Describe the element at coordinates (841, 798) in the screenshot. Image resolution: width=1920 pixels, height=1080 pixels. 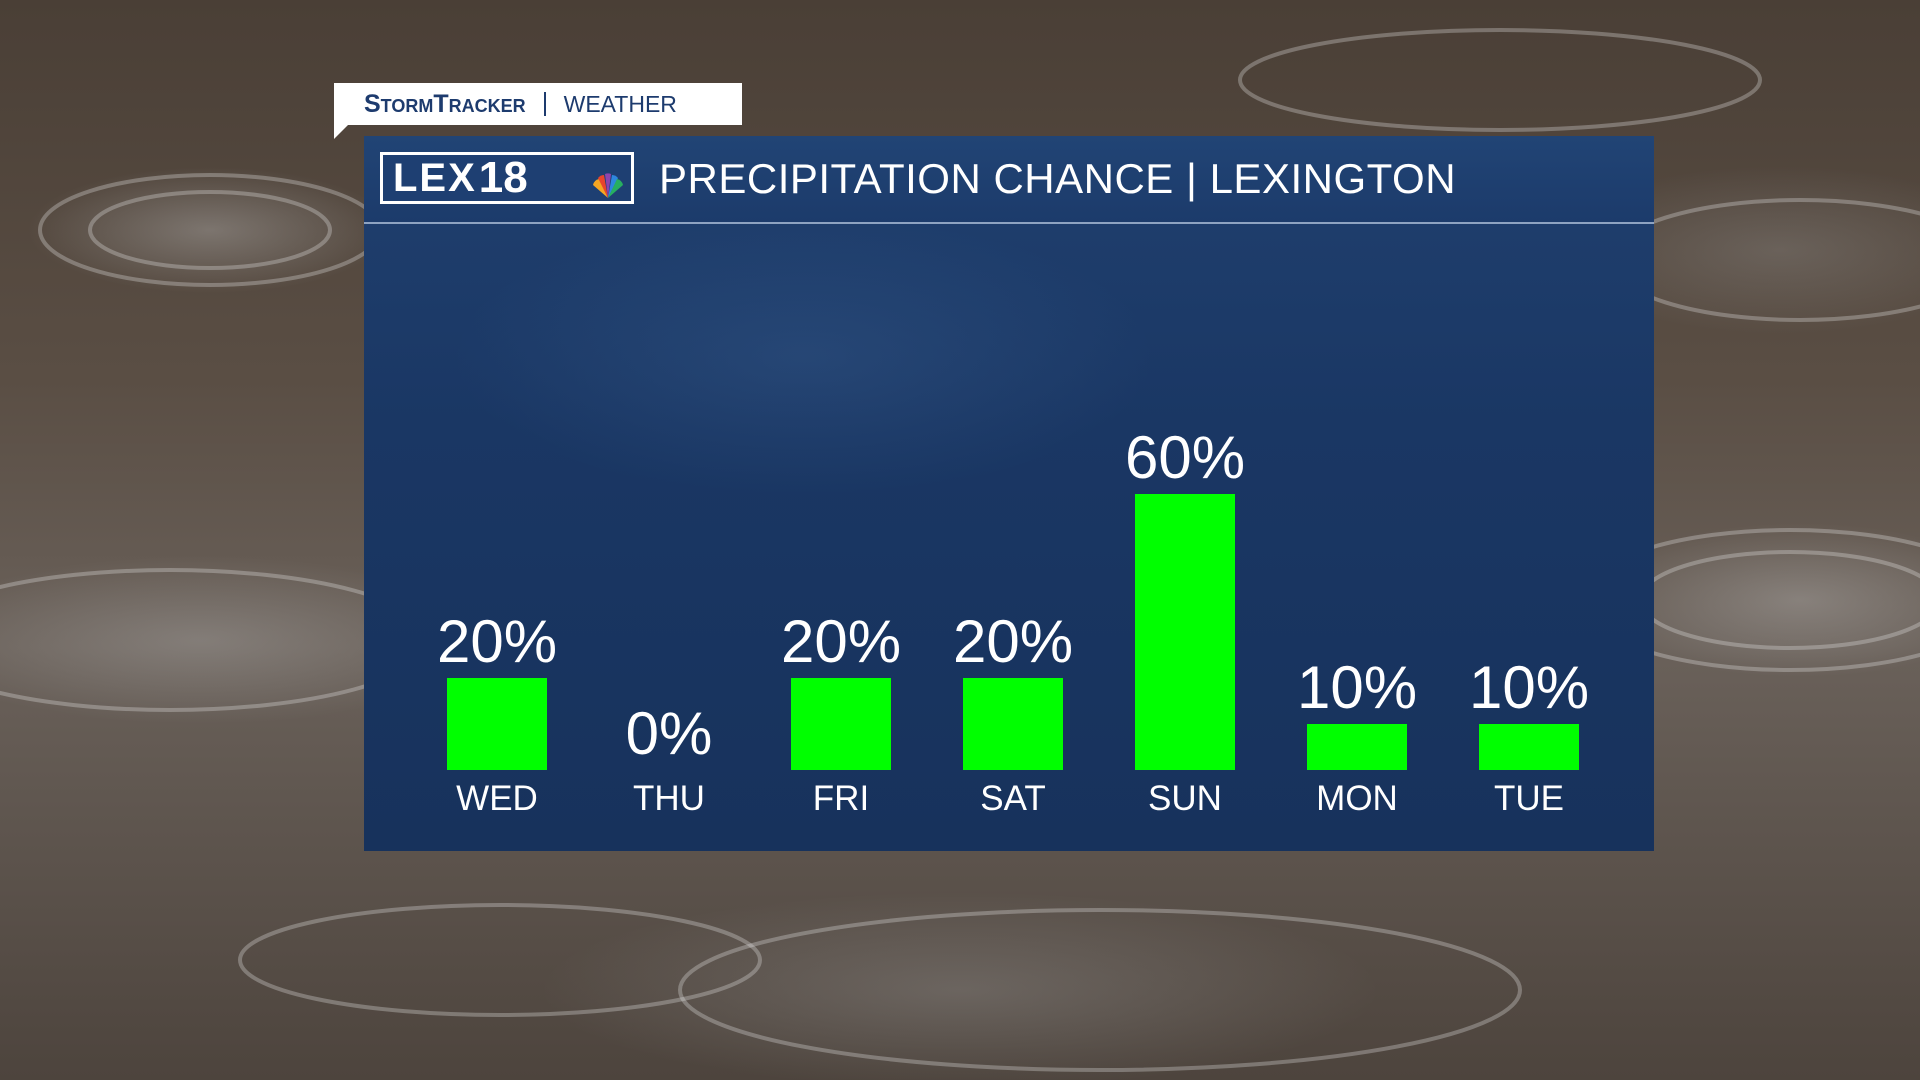
I see `day-label-fri: FRI` at that location.